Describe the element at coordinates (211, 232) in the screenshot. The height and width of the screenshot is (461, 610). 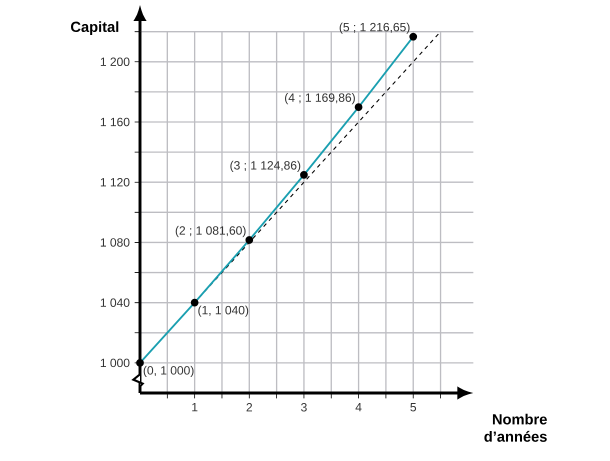
I see `annotation: (2 ; 1 081,60)` at that location.